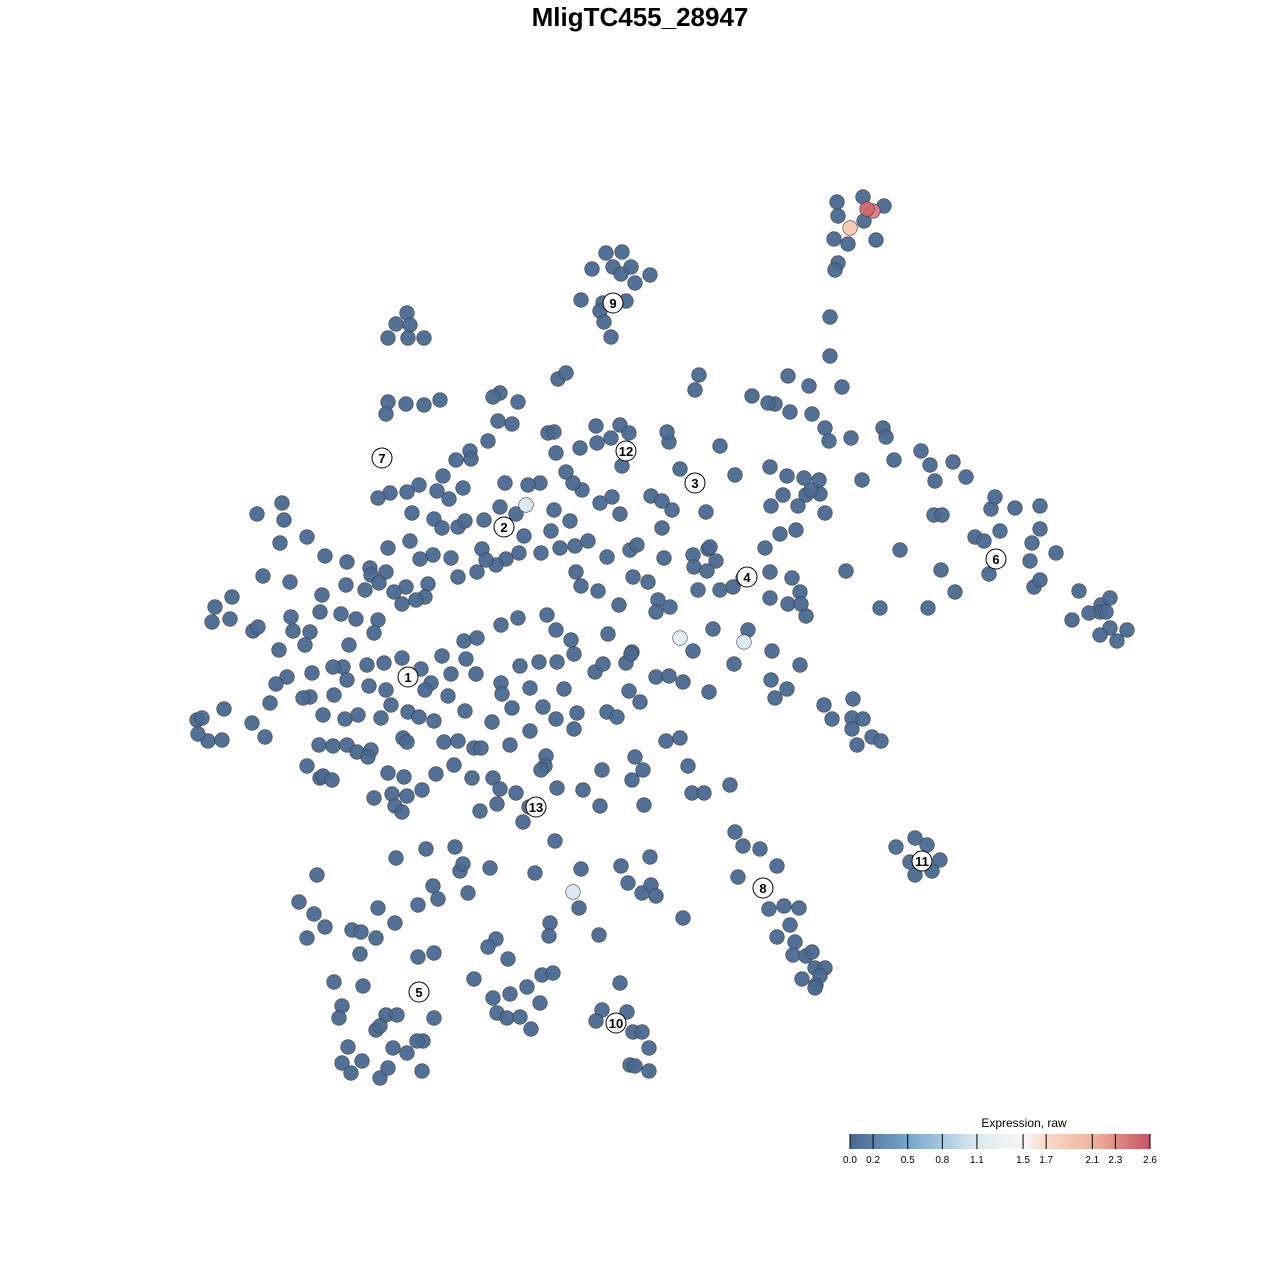 Image resolution: width=1280 pixels, height=1280 pixels. I want to click on cluster-label-text: 8, so click(762, 888).